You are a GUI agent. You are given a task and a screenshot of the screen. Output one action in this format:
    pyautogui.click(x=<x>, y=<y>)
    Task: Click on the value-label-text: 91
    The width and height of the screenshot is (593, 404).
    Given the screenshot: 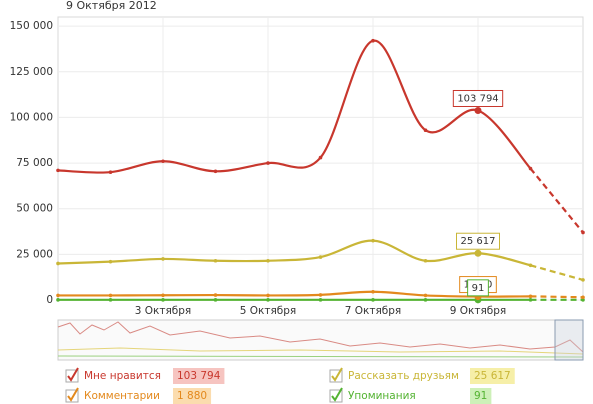 What is the action you would take?
    pyautogui.click(x=478, y=288)
    